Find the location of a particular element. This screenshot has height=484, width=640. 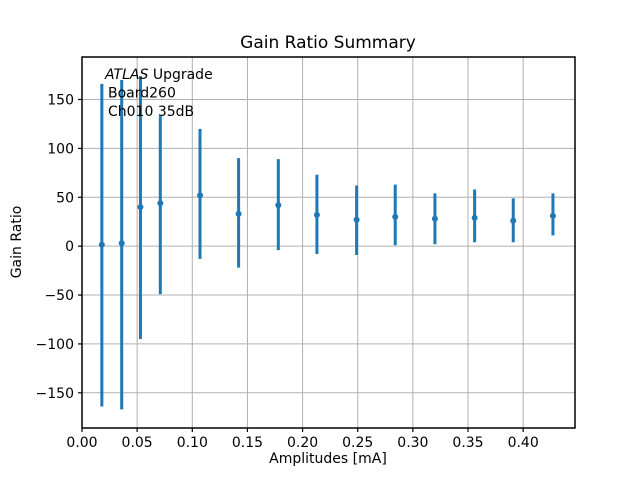

x-tick-label: 0.00 is located at coordinates (81, 443).